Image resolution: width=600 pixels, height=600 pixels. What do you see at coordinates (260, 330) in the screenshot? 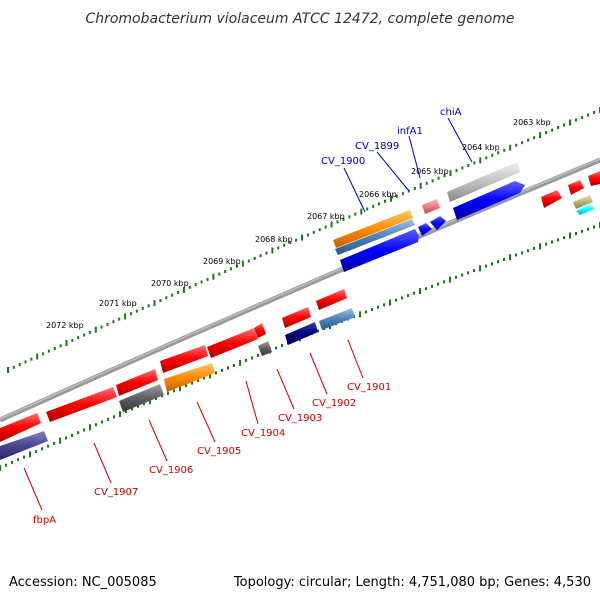
I see `gene-arrow-small-red` at bounding box center [260, 330].